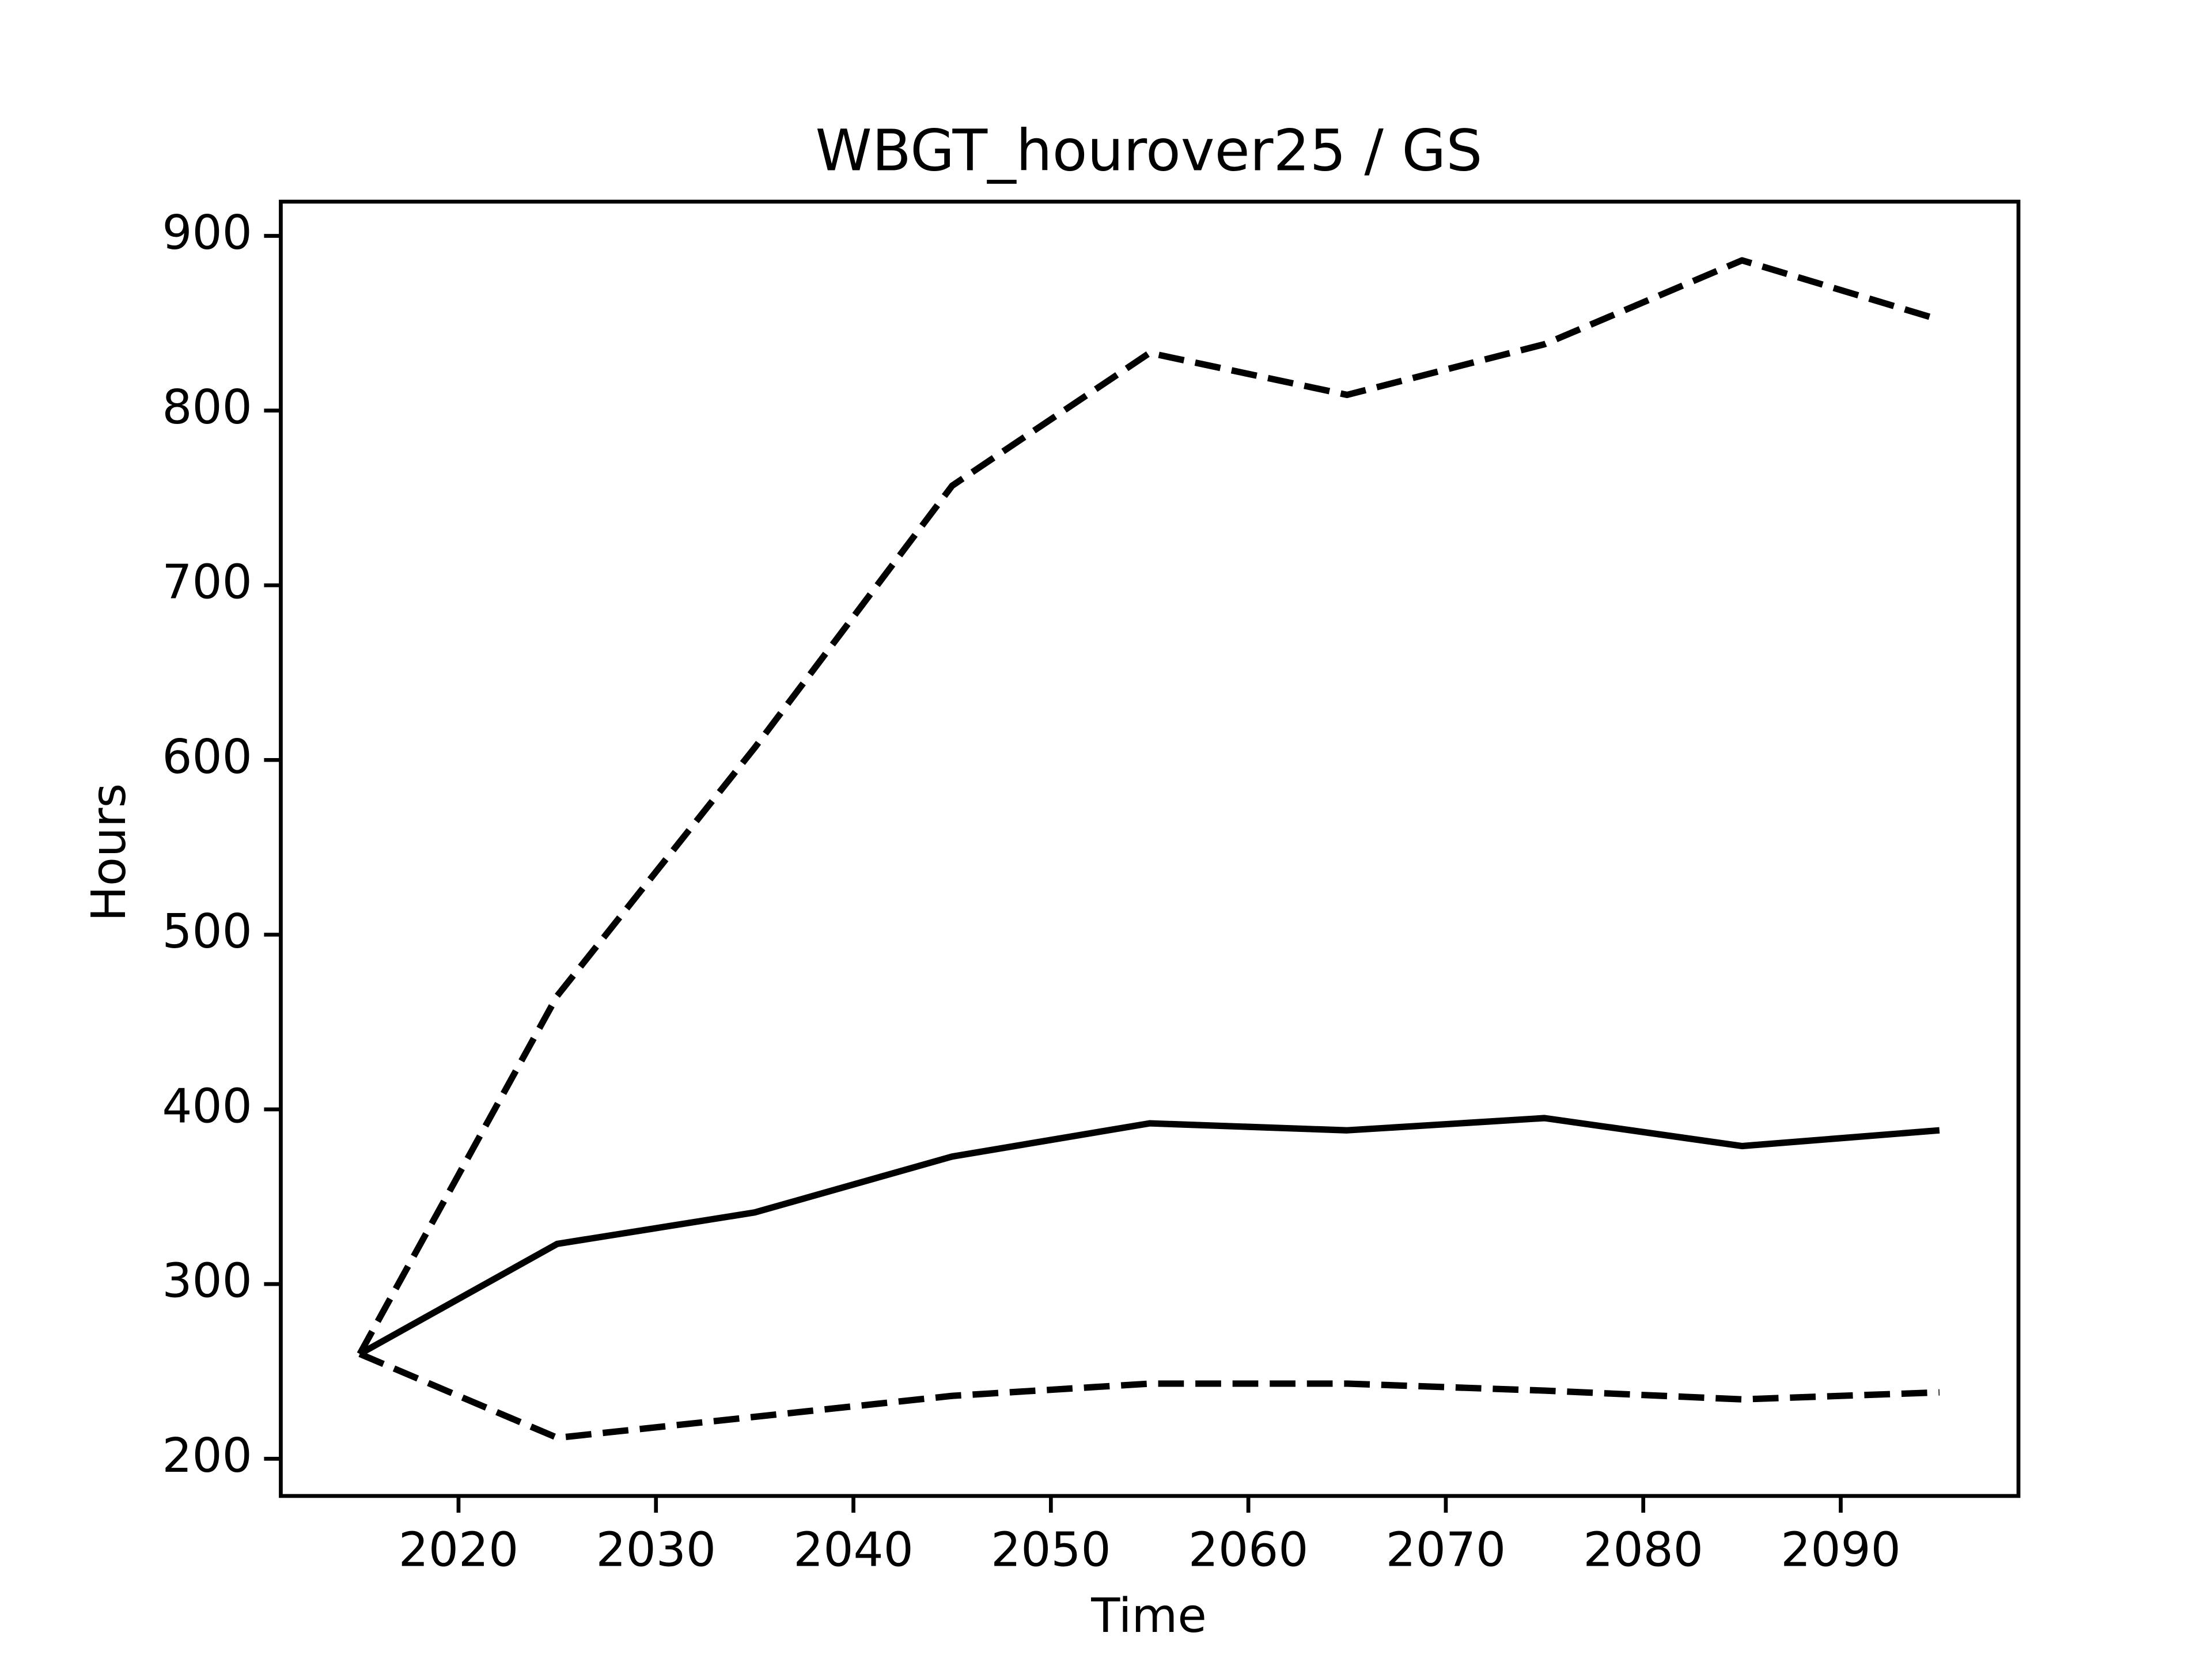 The width and height of the screenshot is (2212, 1659). What do you see at coordinates (459, 1550) in the screenshot?
I see `x-tick-label: 2020` at bounding box center [459, 1550].